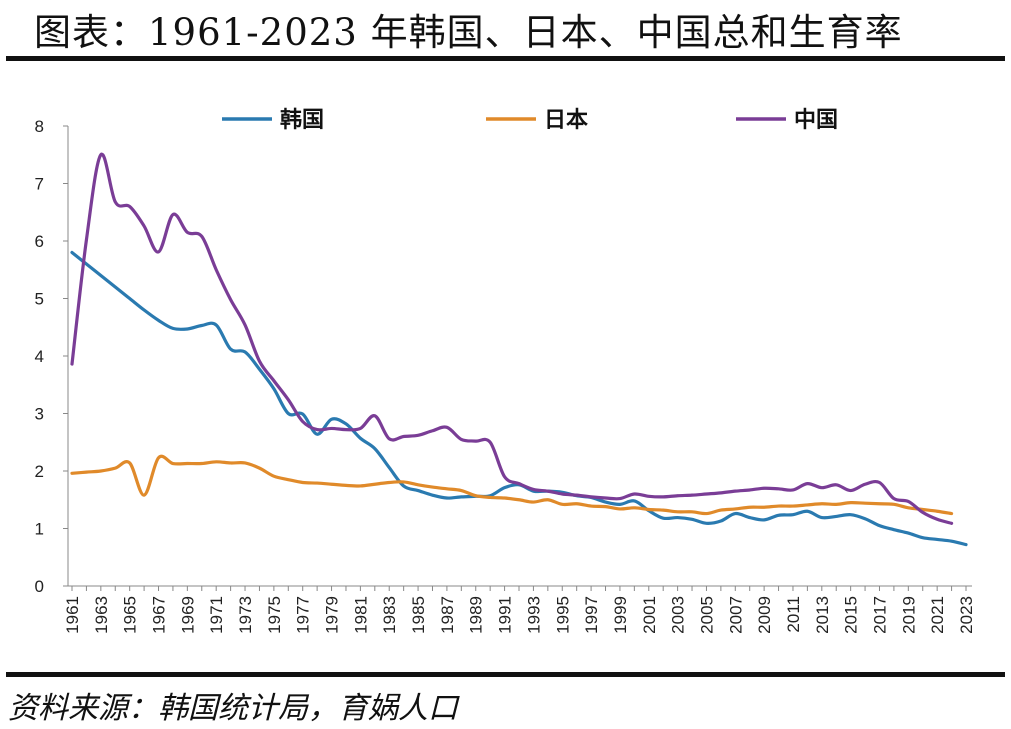 This screenshot has height=729, width=1011. What do you see at coordinates (908, 615) in the screenshot?
I see `x-tick-label: 2019` at bounding box center [908, 615].